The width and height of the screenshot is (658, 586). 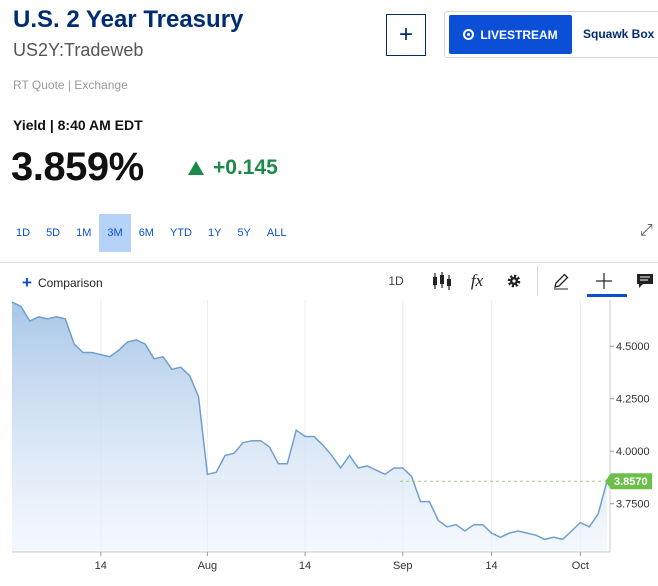 What do you see at coordinates (78, 125) in the screenshot?
I see `yield-timestamp: Yield | 8:40 AM EDT` at bounding box center [78, 125].